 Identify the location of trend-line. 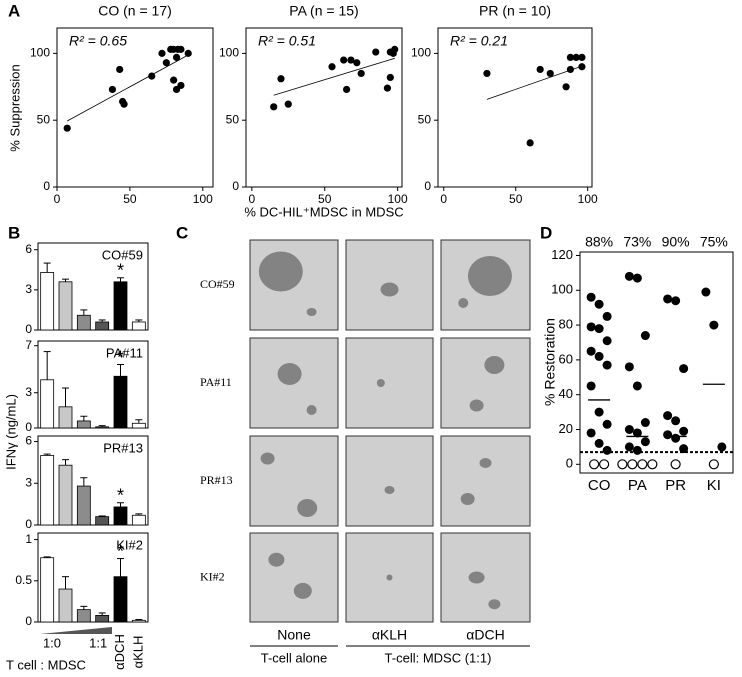
(334, 76).